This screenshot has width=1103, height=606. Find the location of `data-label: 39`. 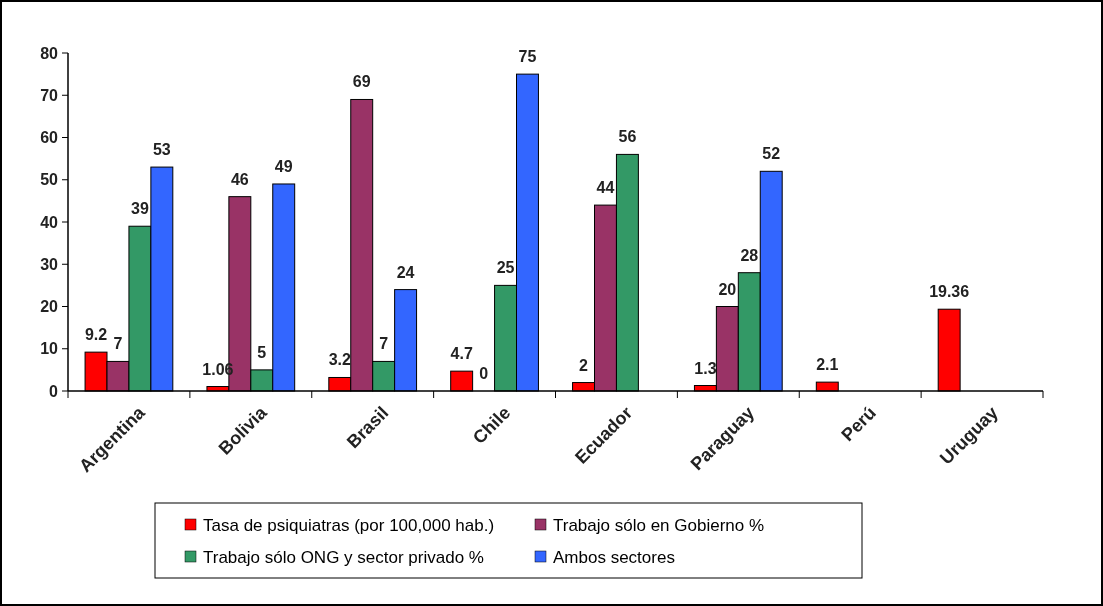

data-label: 39 is located at coordinates (140, 209).